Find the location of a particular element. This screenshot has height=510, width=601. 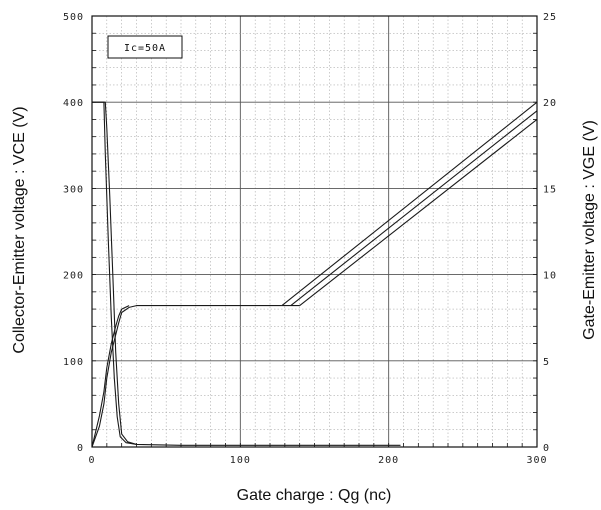

y-left-axis-title: Collector-Emitter voltage : VCE (V) is located at coordinates (19, 229).